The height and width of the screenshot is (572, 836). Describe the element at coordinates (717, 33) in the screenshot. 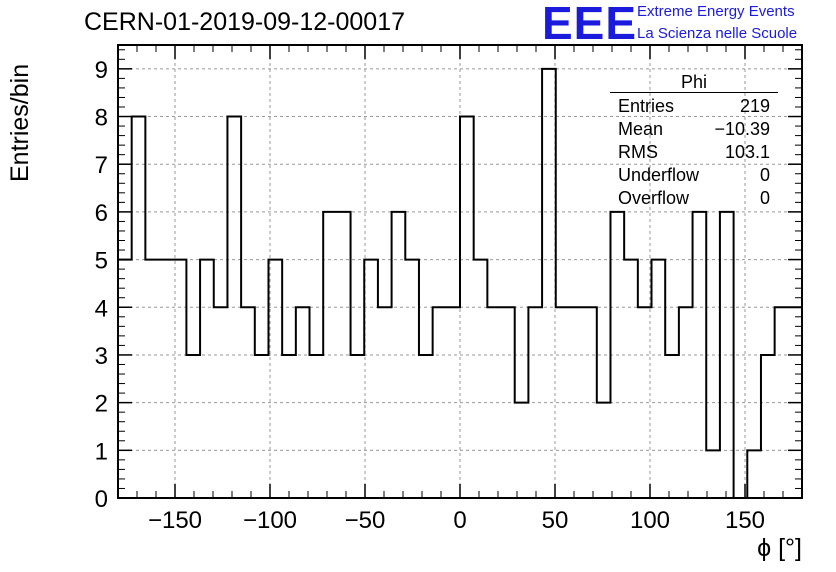

I see `eee-tagline-2: La Scienza nelle Scuole` at that location.